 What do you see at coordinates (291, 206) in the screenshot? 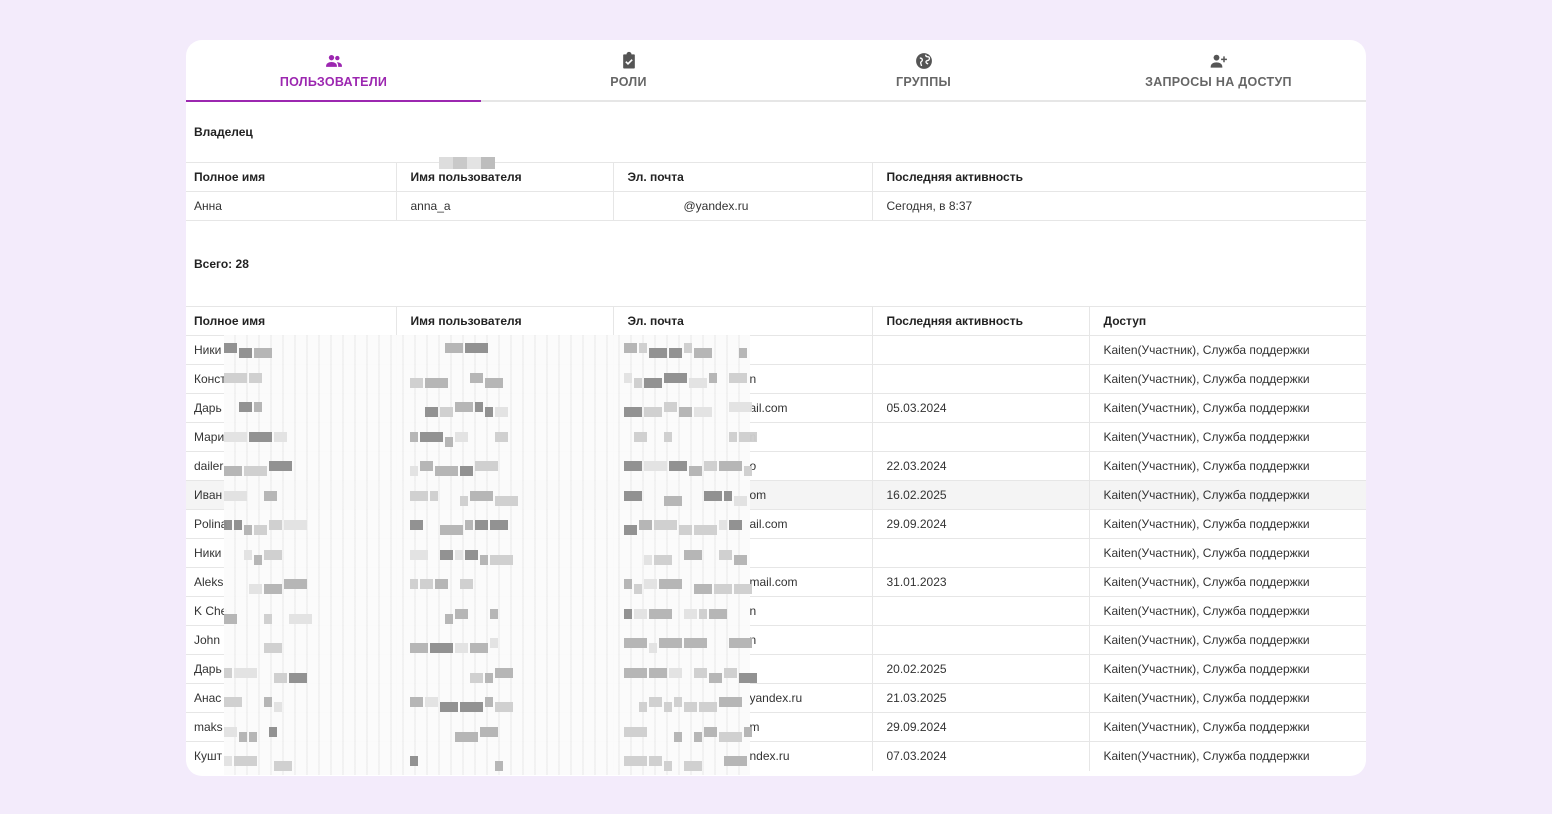
I see `owner-full-name: Анна` at bounding box center [291, 206].